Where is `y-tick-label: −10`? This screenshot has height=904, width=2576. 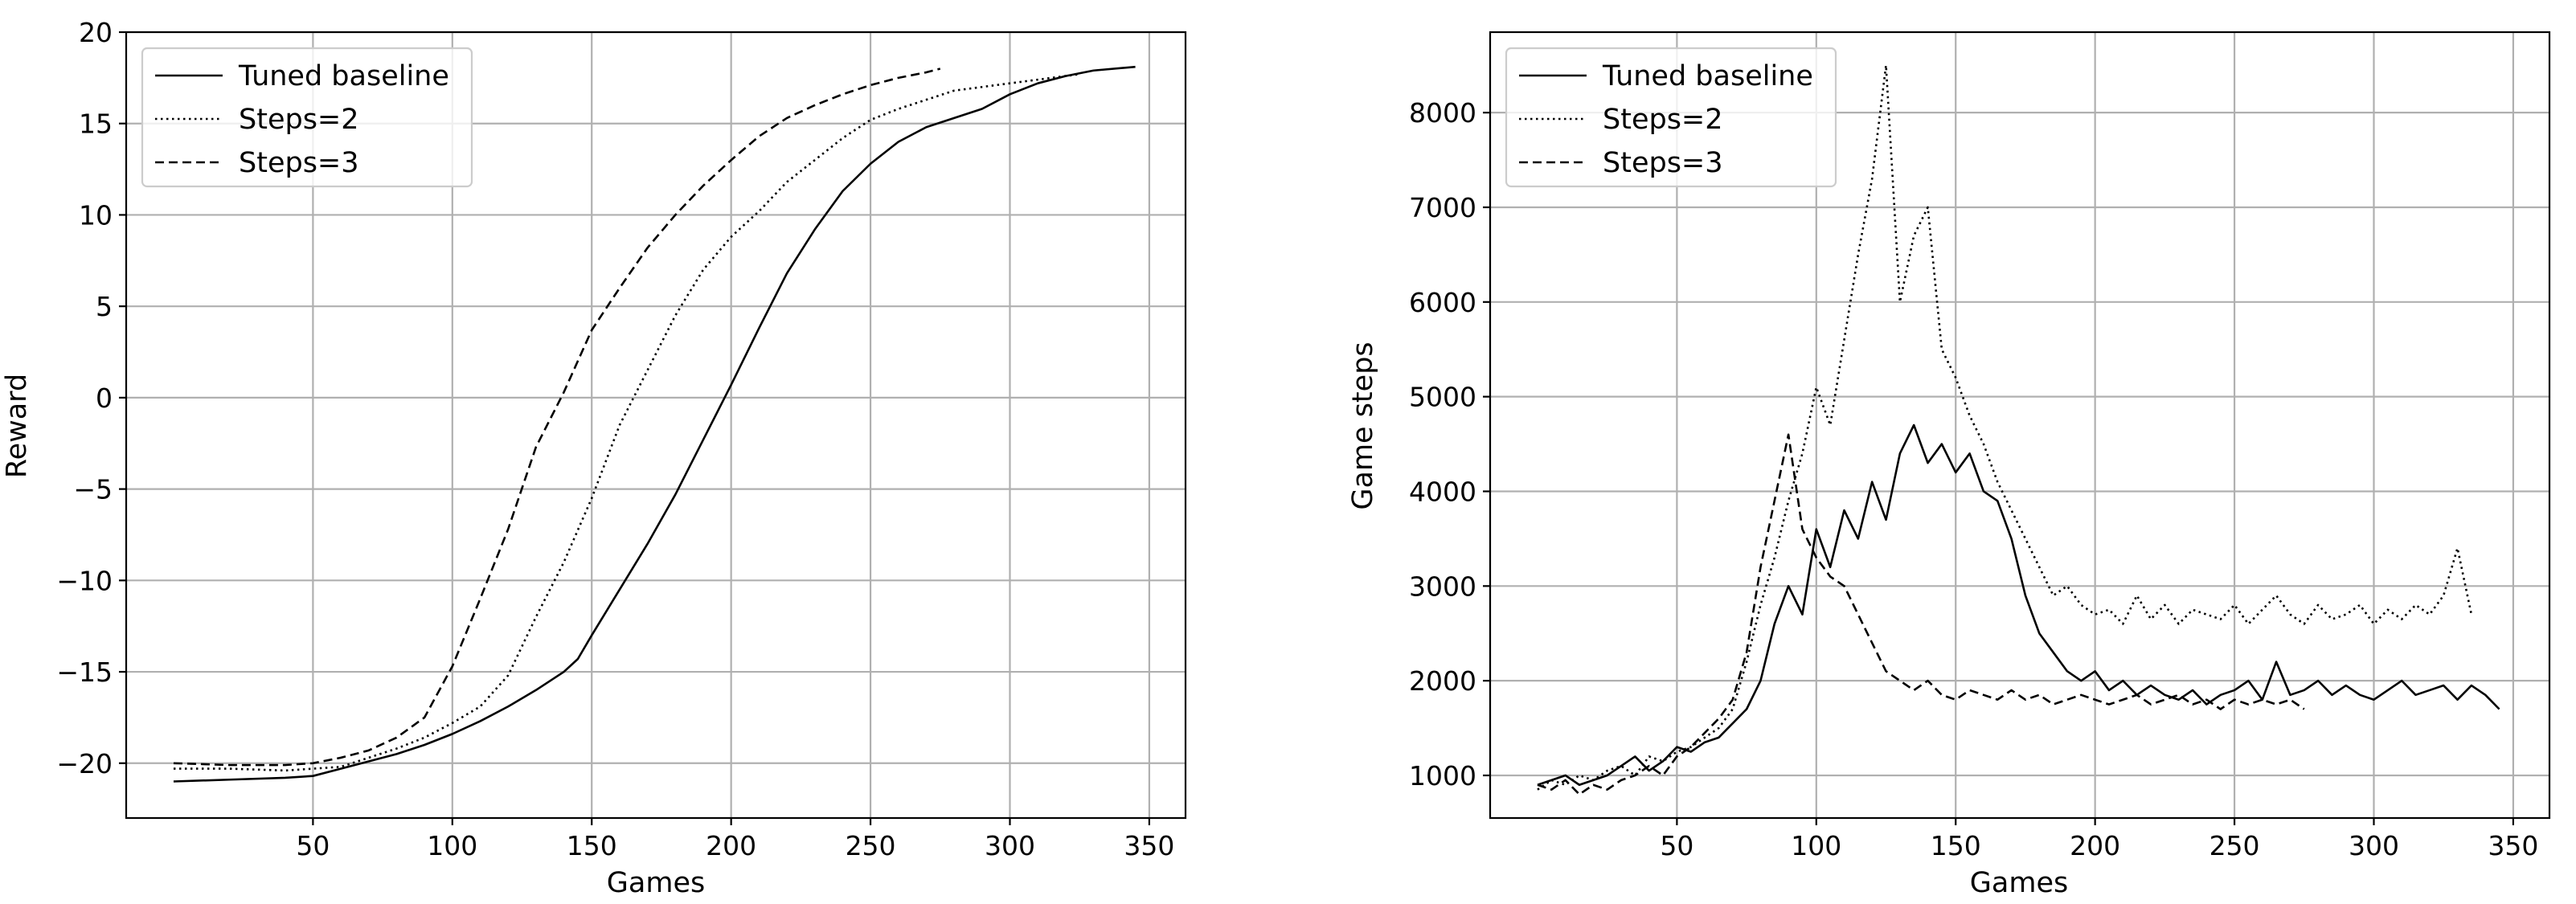 y-tick-label: −10 is located at coordinates (84, 580).